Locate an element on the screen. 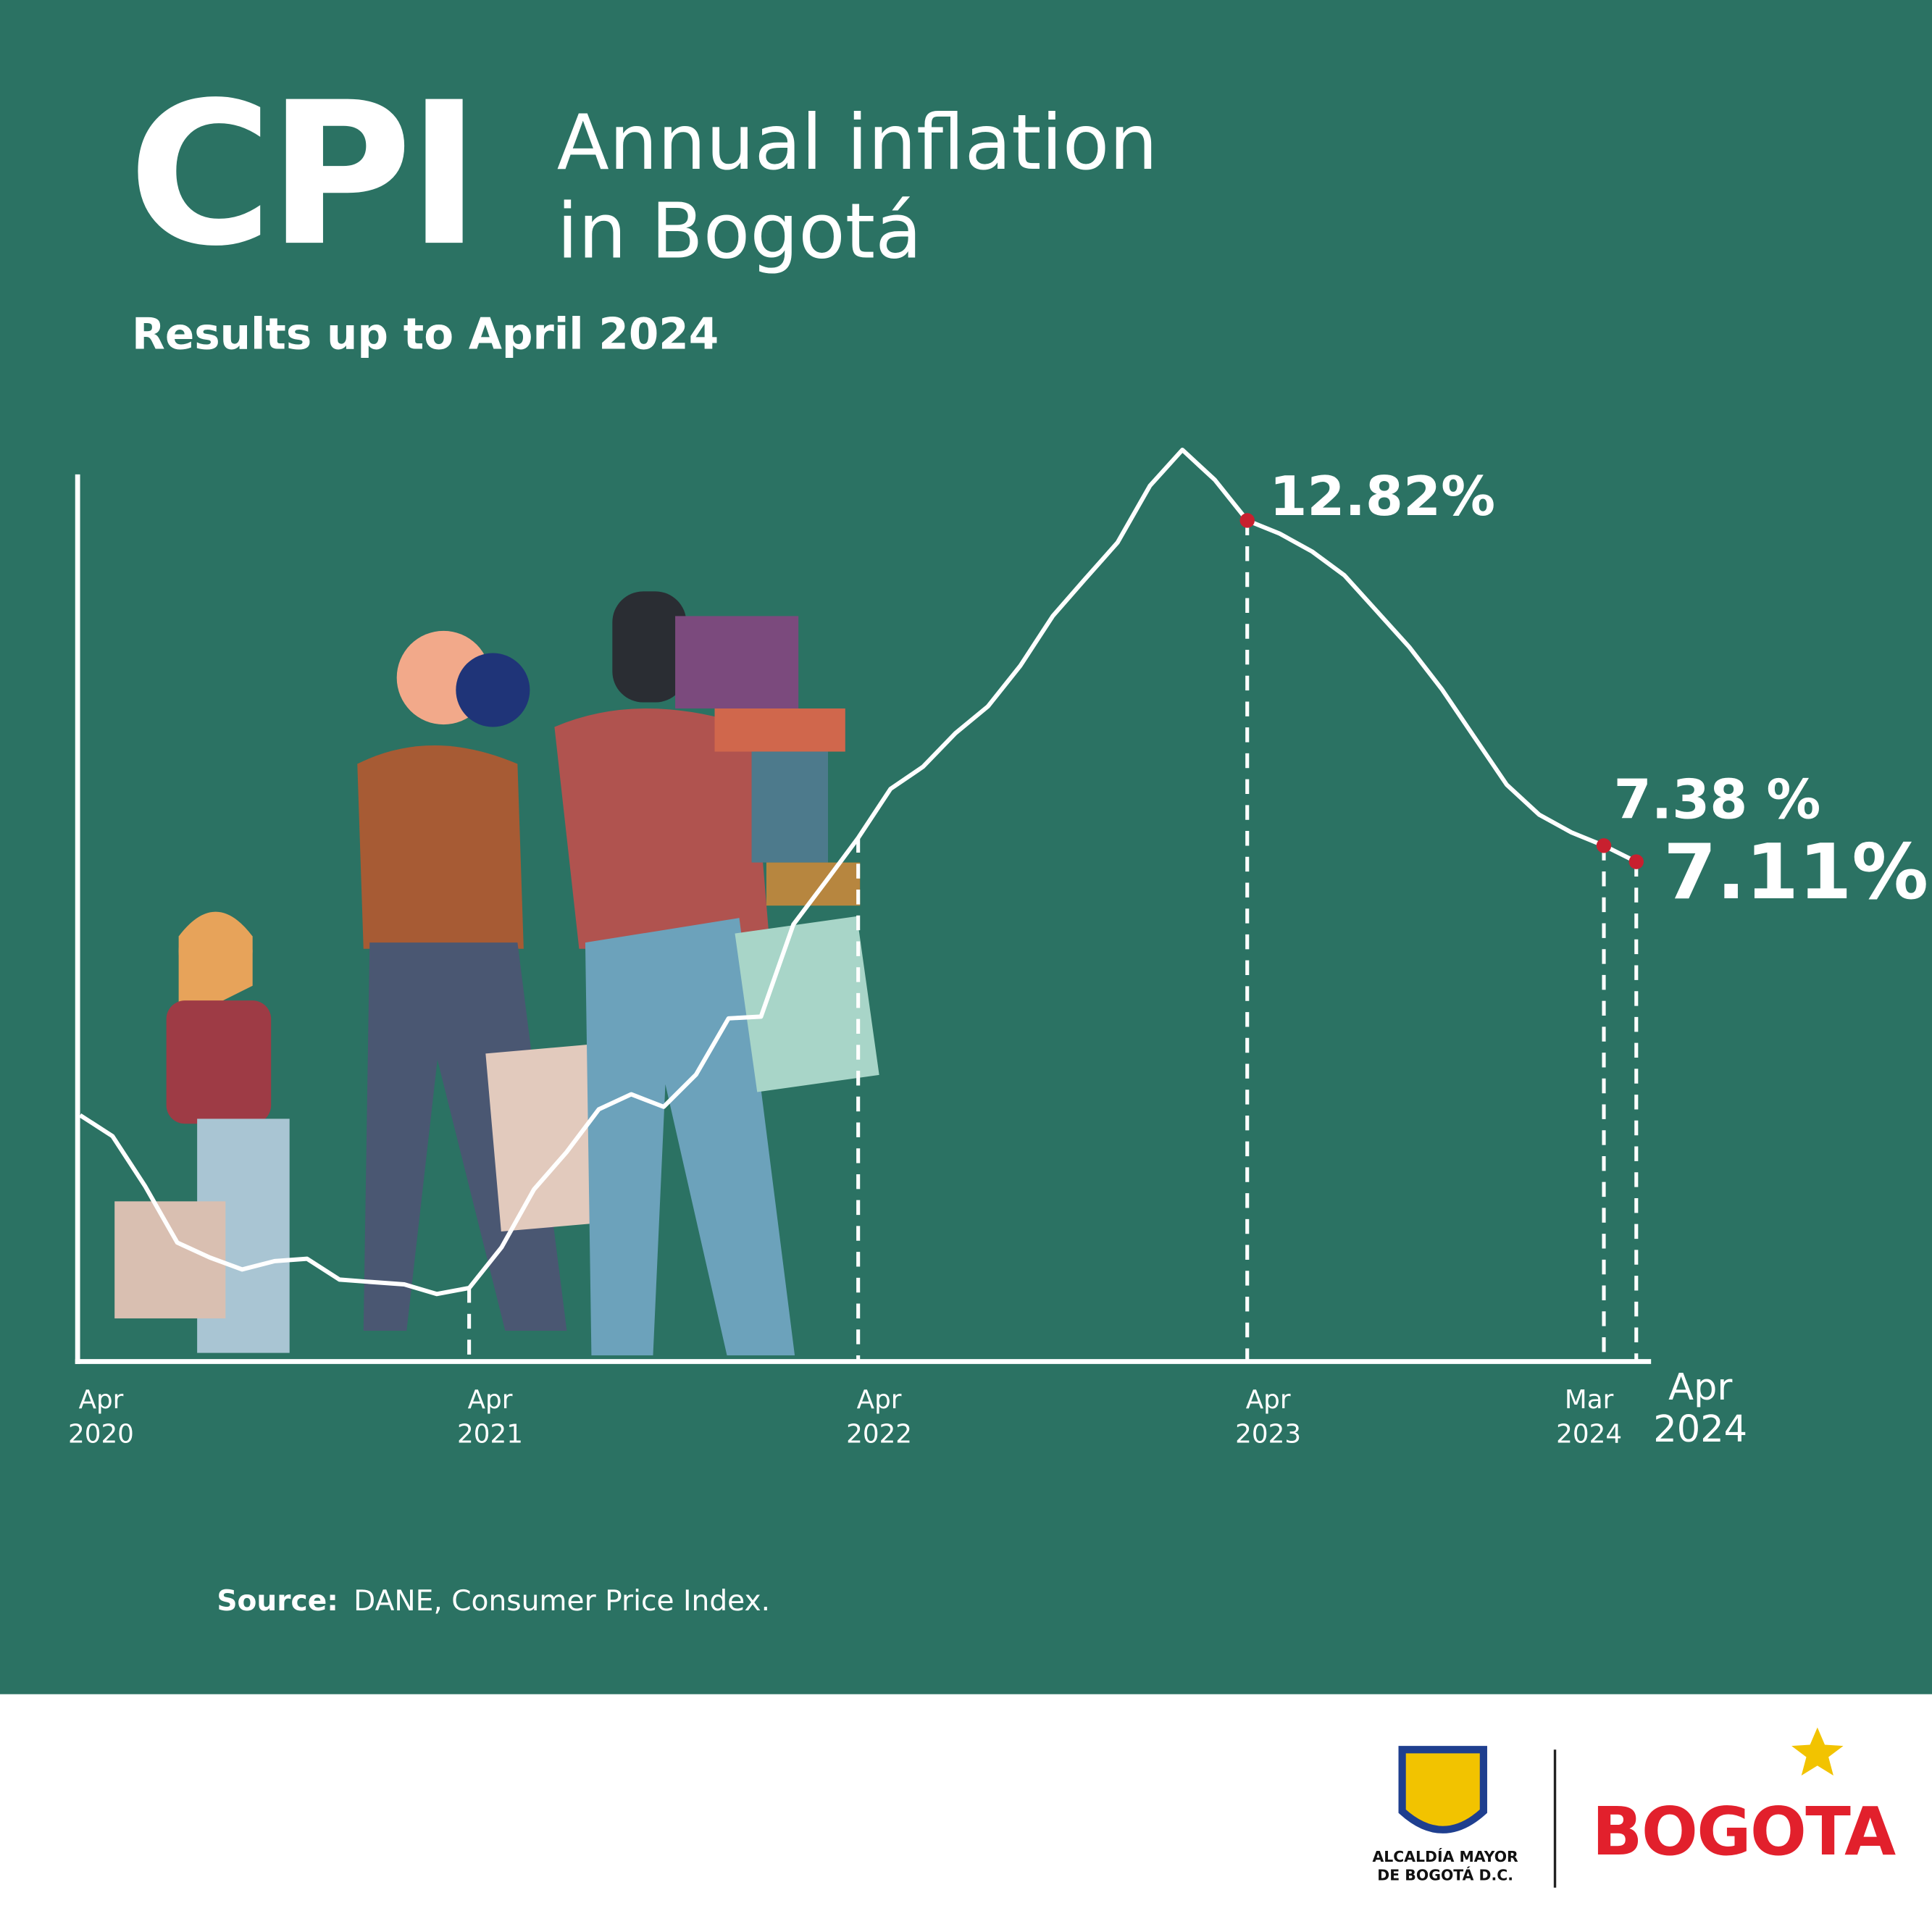 The height and width of the screenshot is (1932, 1932). x-tick-label: Apr 2020 is located at coordinates (101, 1417).